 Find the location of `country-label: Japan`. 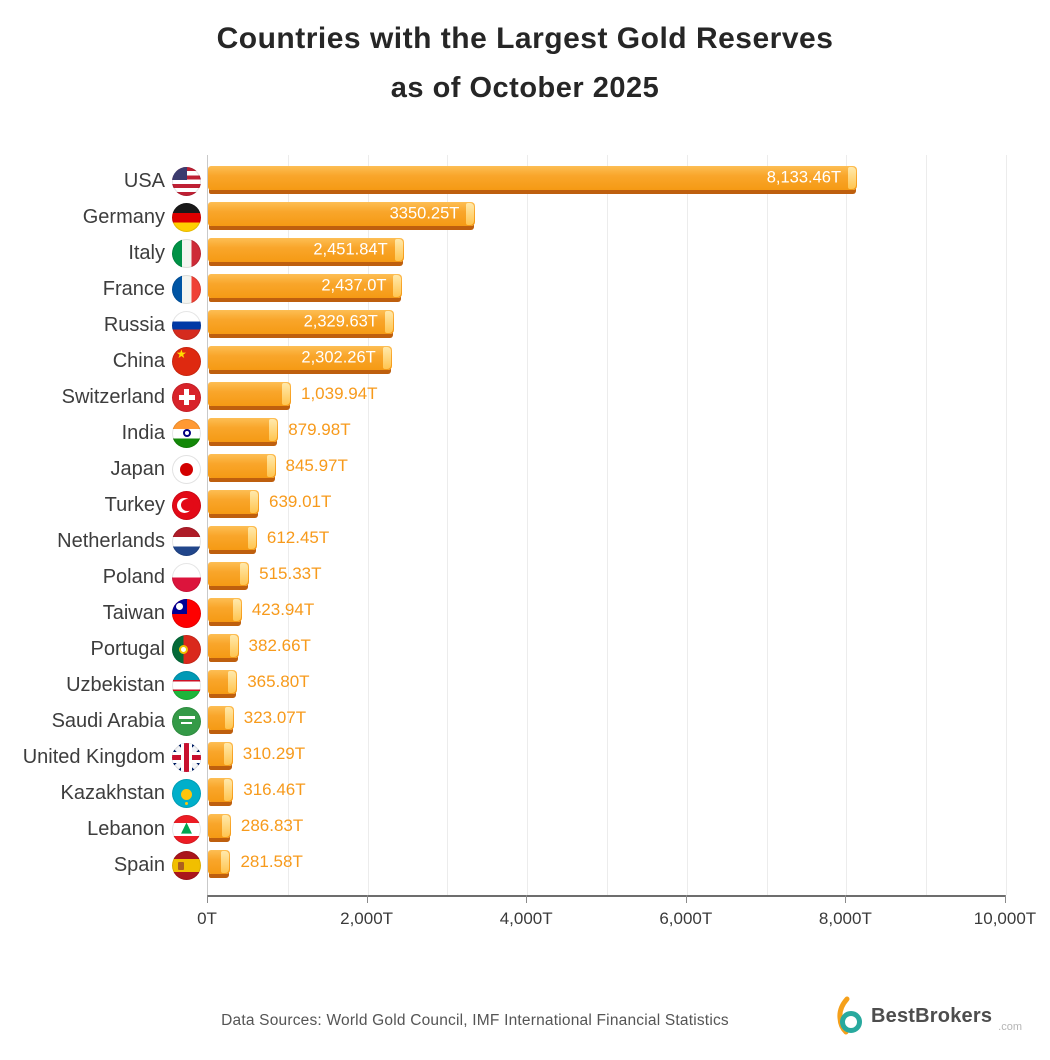

country-label: Japan is located at coordinates (138, 468).